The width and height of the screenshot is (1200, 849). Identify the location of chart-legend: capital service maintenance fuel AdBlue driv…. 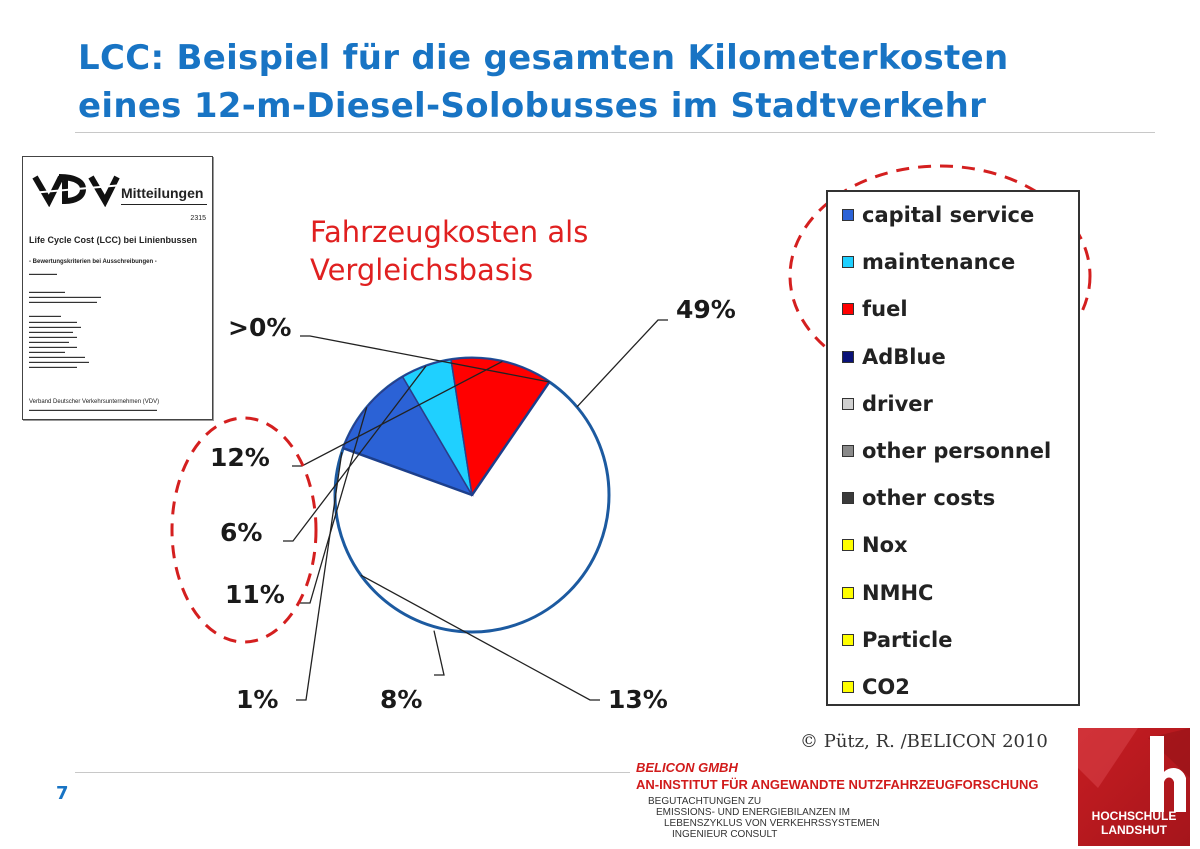
(953, 448).